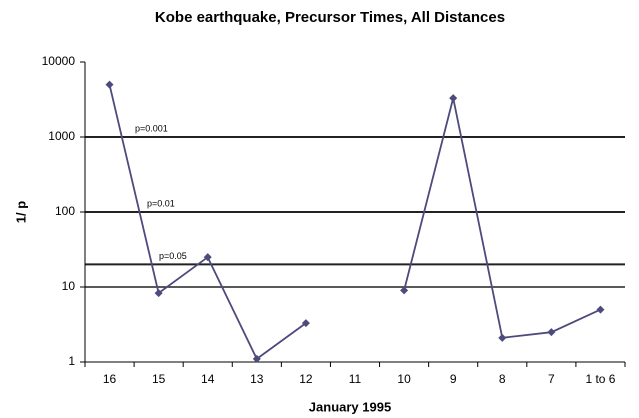 Image resolution: width=639 pixels, height=418 pixels. Describe the element at coordinates (173, 256) in the screenshot. I see `reference-label: p=0.05` at that location.